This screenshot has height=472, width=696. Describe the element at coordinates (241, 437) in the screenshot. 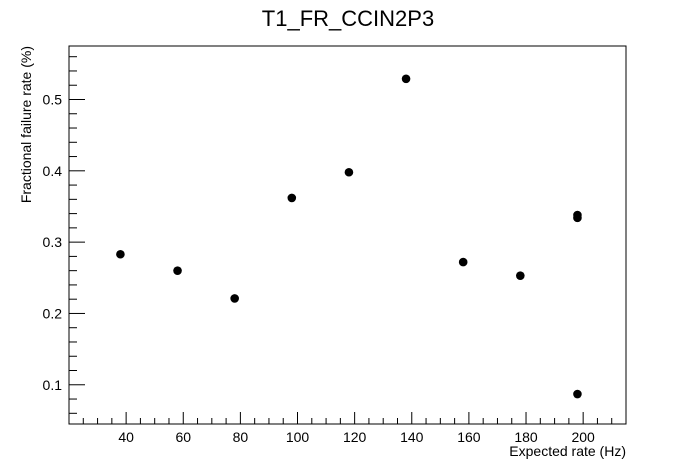

I see `x-tick-label: 80` at that location.